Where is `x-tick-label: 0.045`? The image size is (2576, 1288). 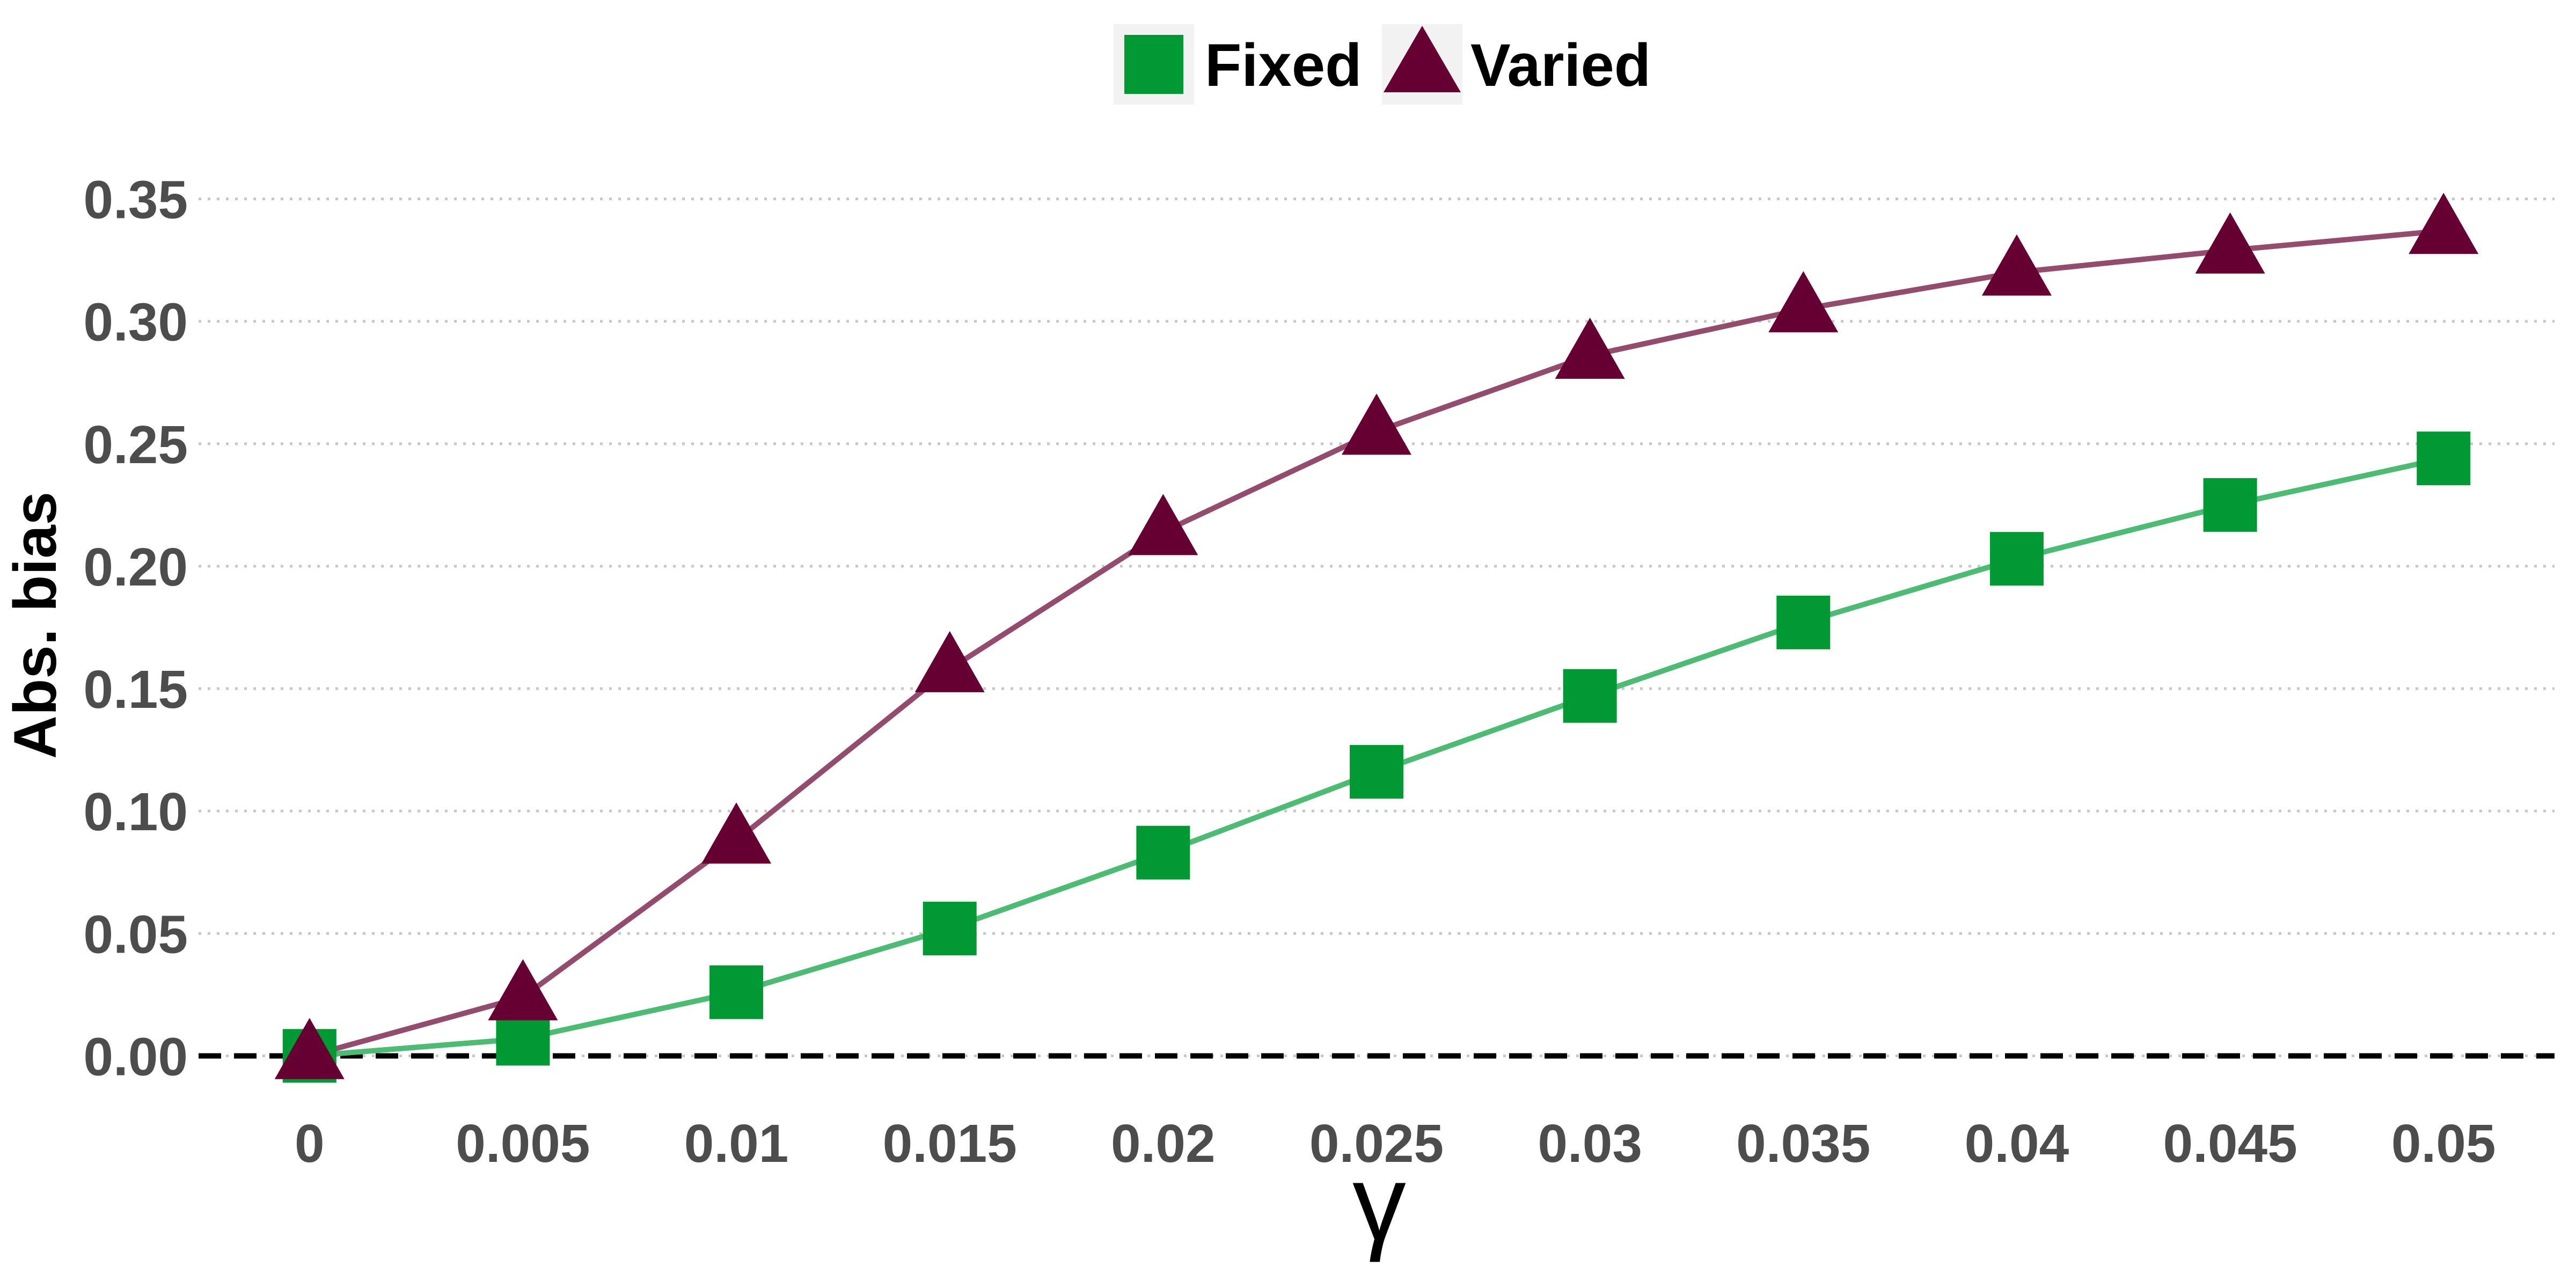
x-tick-label: 0.045 is located at coordinates (2230, 1144).